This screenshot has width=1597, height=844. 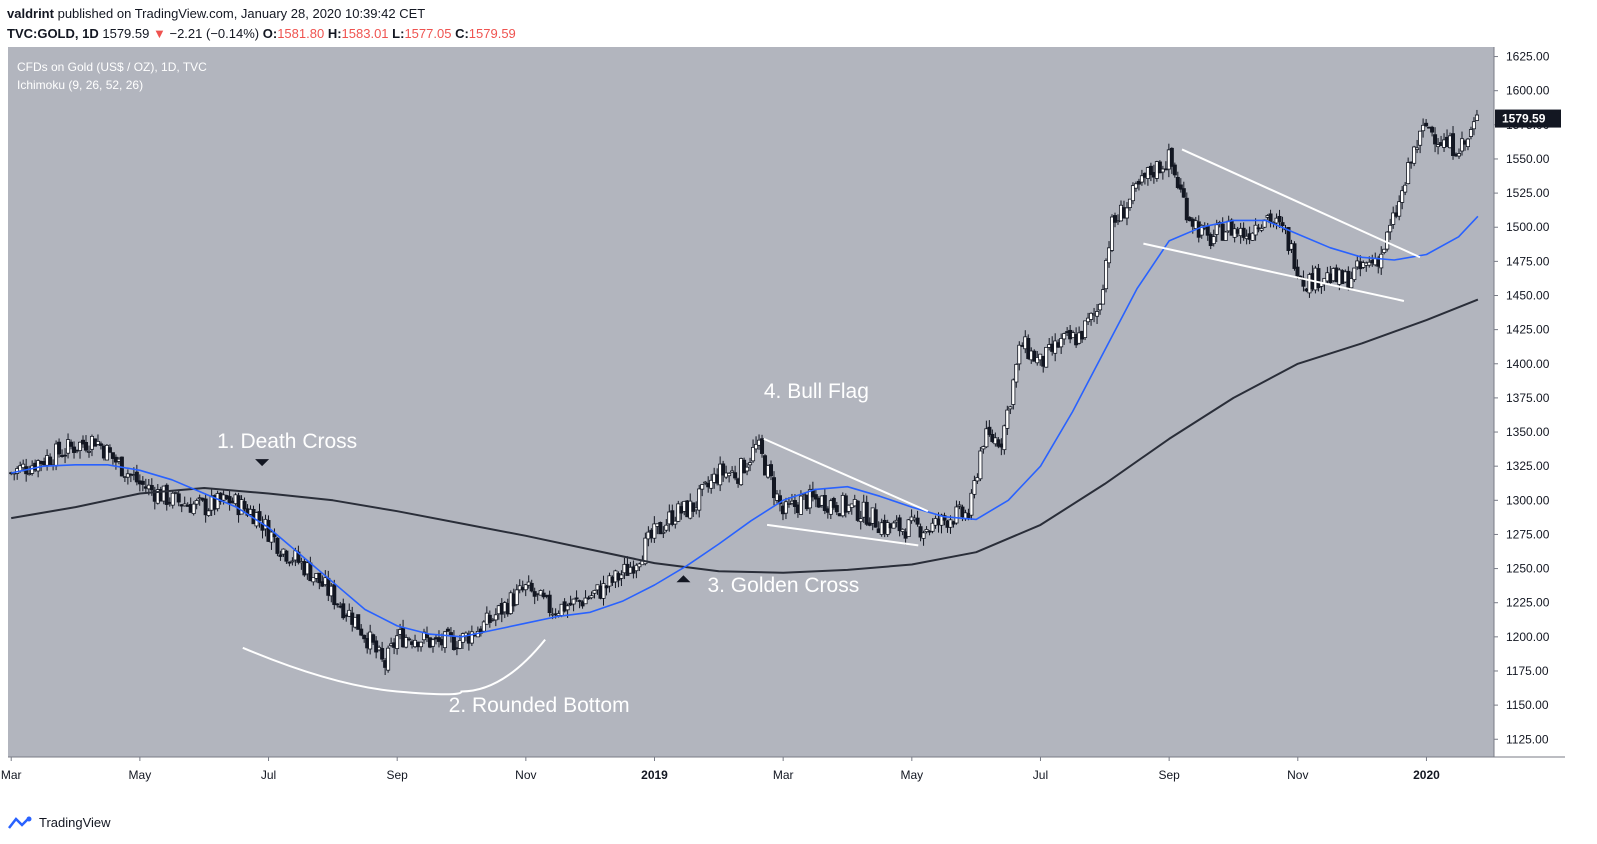 I want to click on price-tick-label: 1400.00, so click(x=1528, y=364).